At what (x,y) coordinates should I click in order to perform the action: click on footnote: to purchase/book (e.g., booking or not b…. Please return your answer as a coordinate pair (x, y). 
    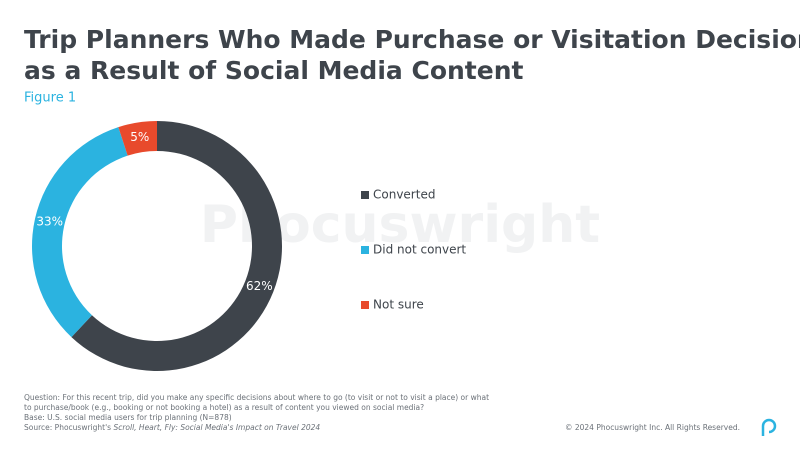
    Looking at the image, I should click on (224, 407).